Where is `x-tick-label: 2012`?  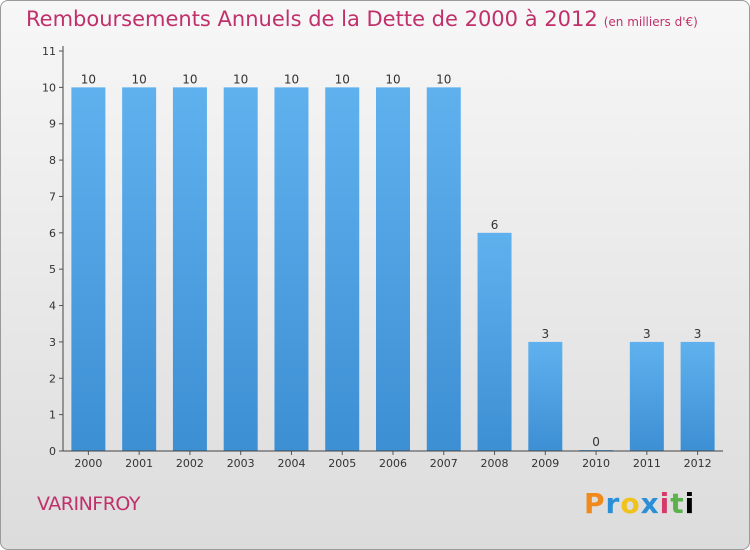
x-tick-label: 2012 is located at coordinates (698, 463).